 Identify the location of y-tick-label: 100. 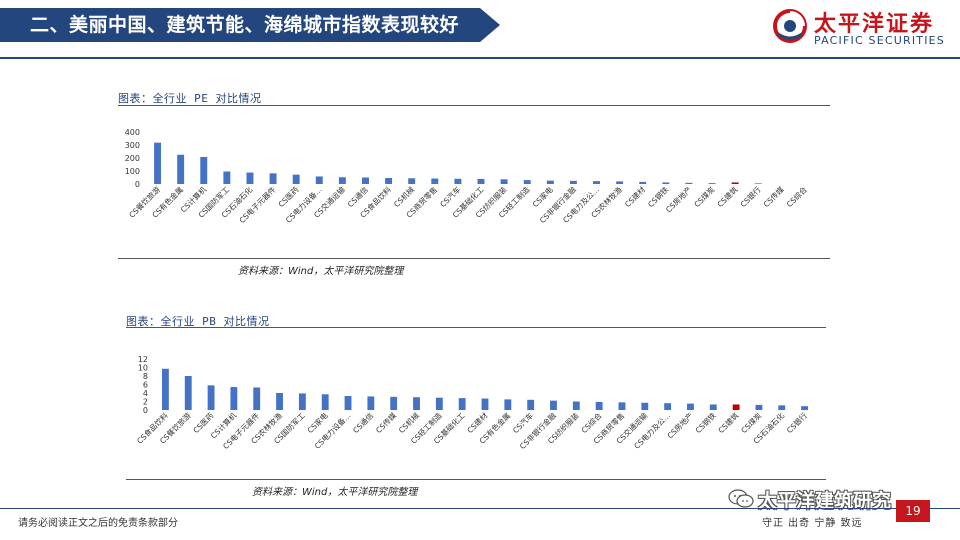
(132, 171).